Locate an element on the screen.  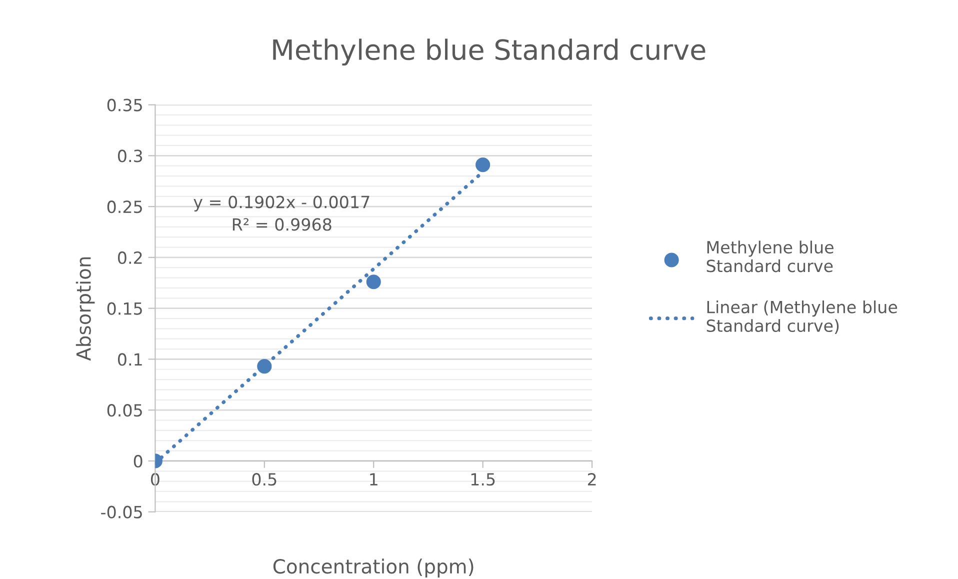
x-tick-label: 0.5 is located at coordinates (264, 479).